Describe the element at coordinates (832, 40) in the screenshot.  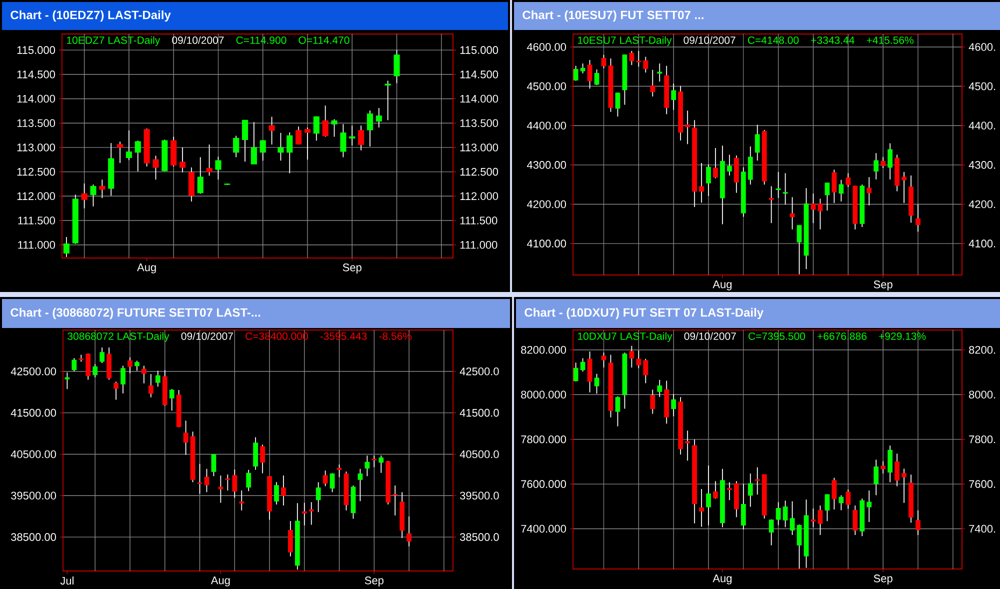
I see `annotation: +3343.44` at that location.